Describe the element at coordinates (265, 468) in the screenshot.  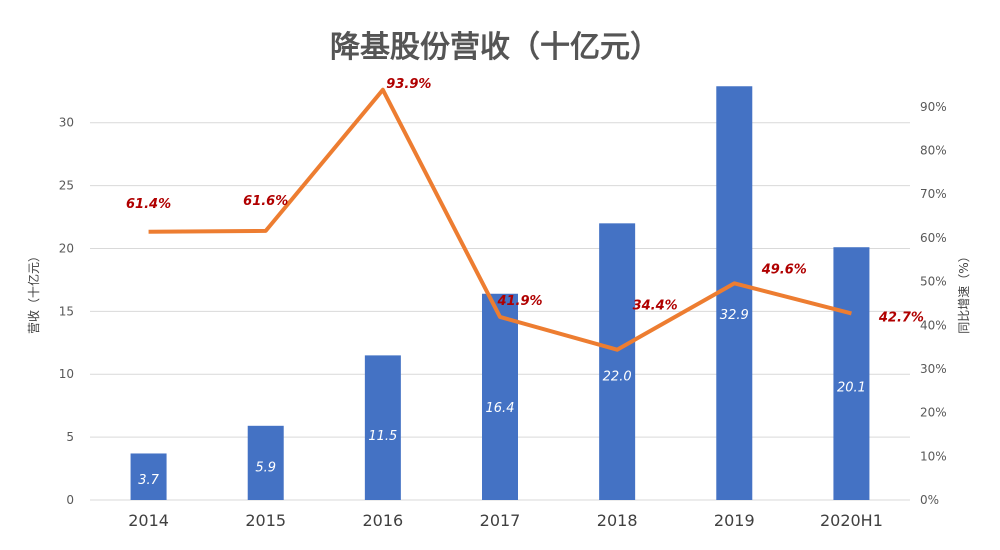
I see `bar-data-label: 5.9` at that location.